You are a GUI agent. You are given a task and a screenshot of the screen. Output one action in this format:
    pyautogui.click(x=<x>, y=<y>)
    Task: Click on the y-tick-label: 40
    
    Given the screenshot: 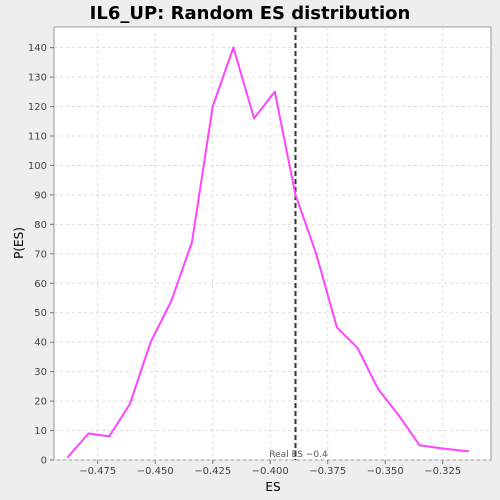 What is the action you would take?
    pyautogui.click(x=40, y=343)
    